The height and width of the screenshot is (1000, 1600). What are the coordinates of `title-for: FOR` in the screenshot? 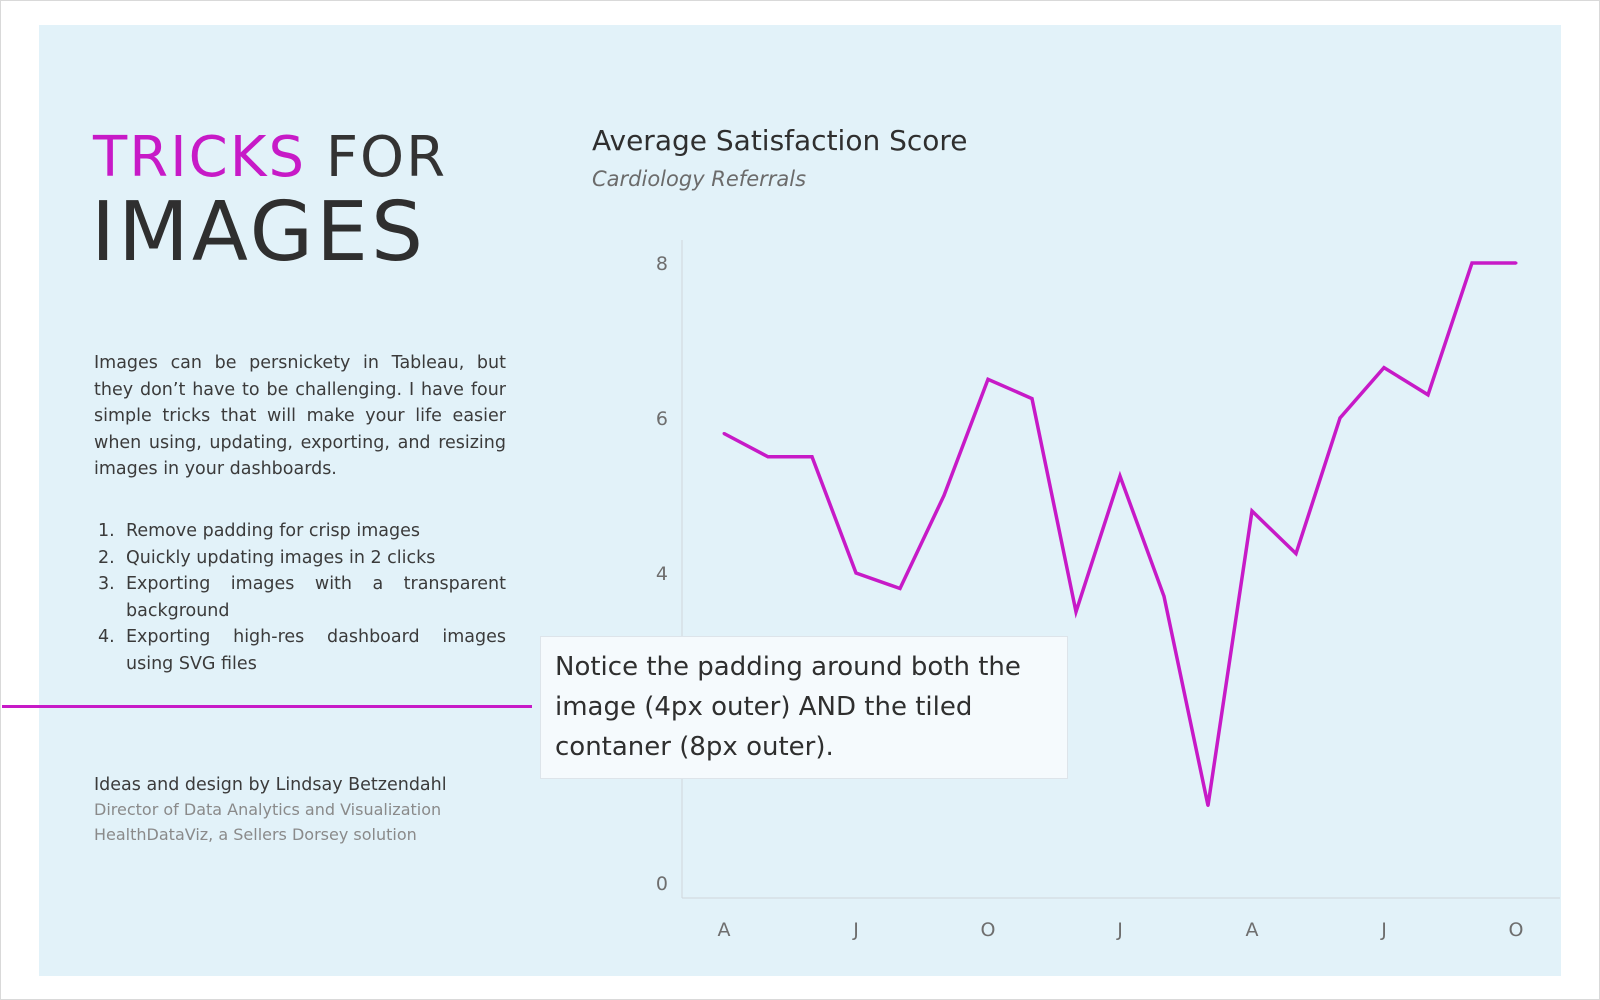 It's located at (386, 157).